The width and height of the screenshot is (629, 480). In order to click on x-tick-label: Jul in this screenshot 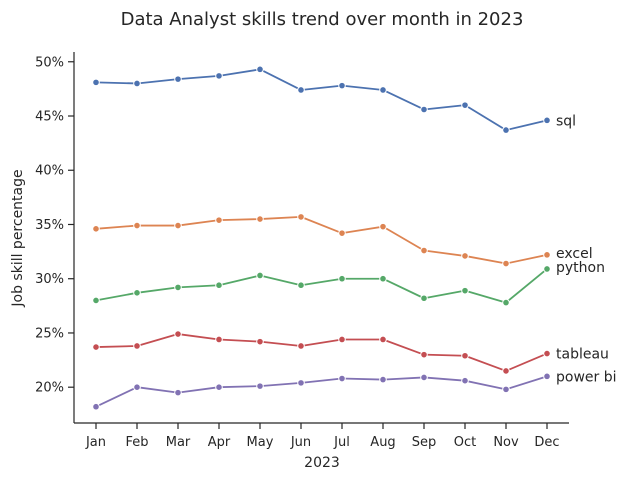, I will do `click(341, 442)`.